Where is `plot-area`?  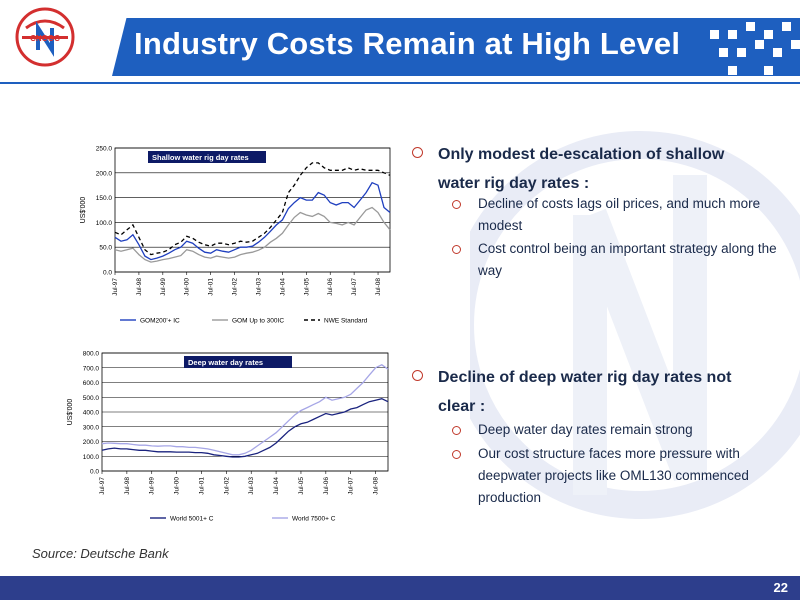
plot-area is located at coordinates (252, 210).